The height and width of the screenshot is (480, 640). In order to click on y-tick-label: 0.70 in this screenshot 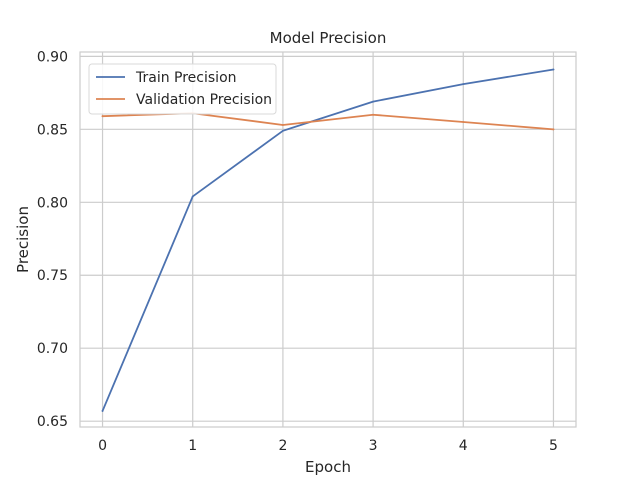, I will do `click(52, 349)`.